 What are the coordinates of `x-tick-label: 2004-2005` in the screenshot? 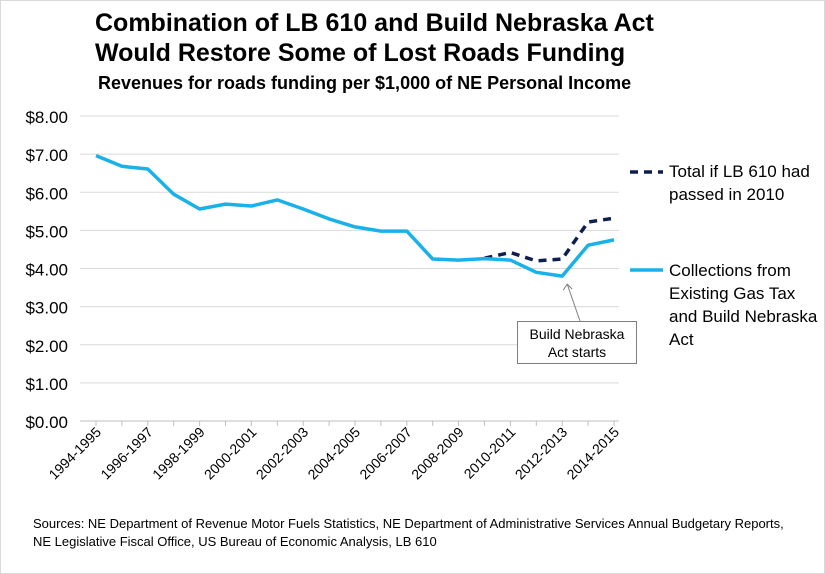 It's located at (333, 453).